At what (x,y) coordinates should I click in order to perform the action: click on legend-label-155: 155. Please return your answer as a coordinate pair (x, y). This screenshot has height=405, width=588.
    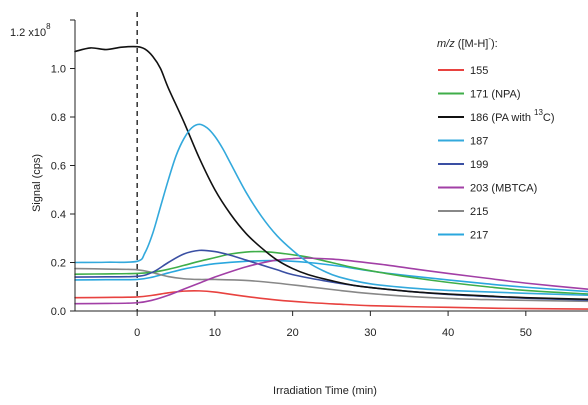
    Looking at the image, I should click on (479, 71).